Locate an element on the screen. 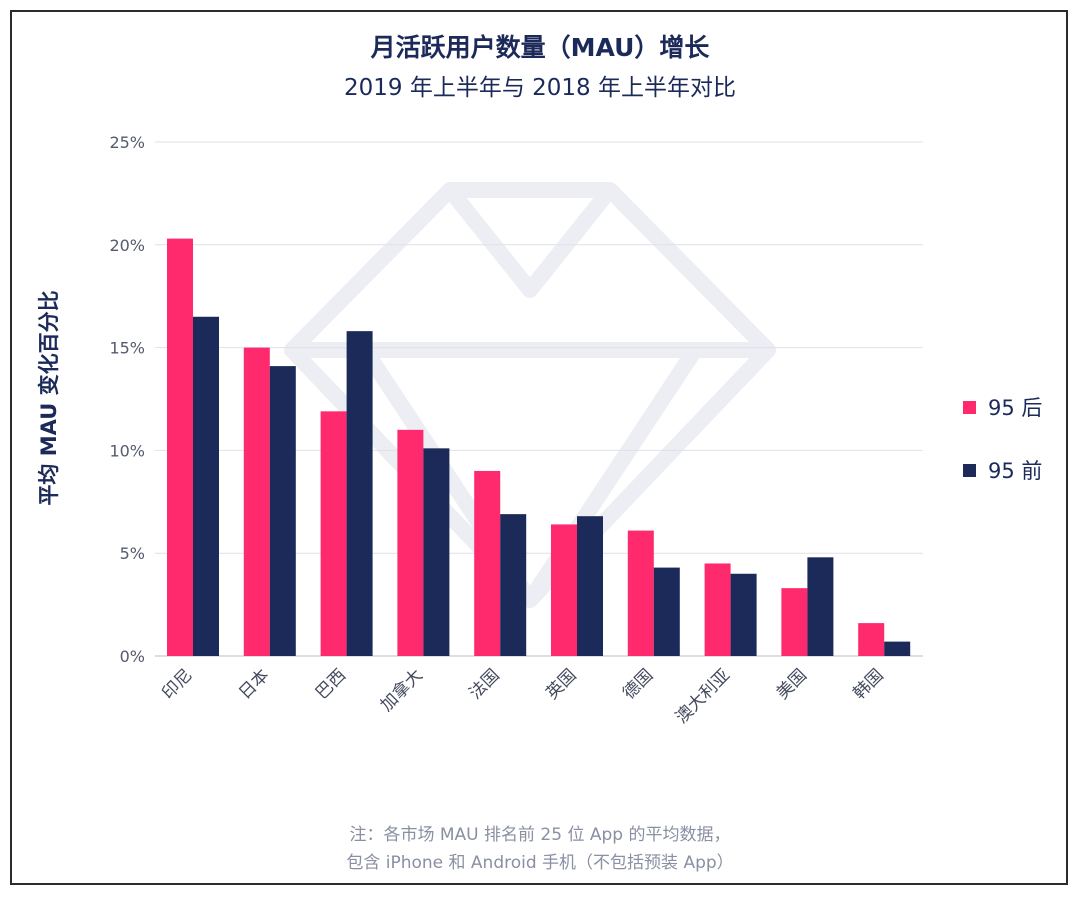  y-tick-label: 25% is located at coordinates (127, 142).